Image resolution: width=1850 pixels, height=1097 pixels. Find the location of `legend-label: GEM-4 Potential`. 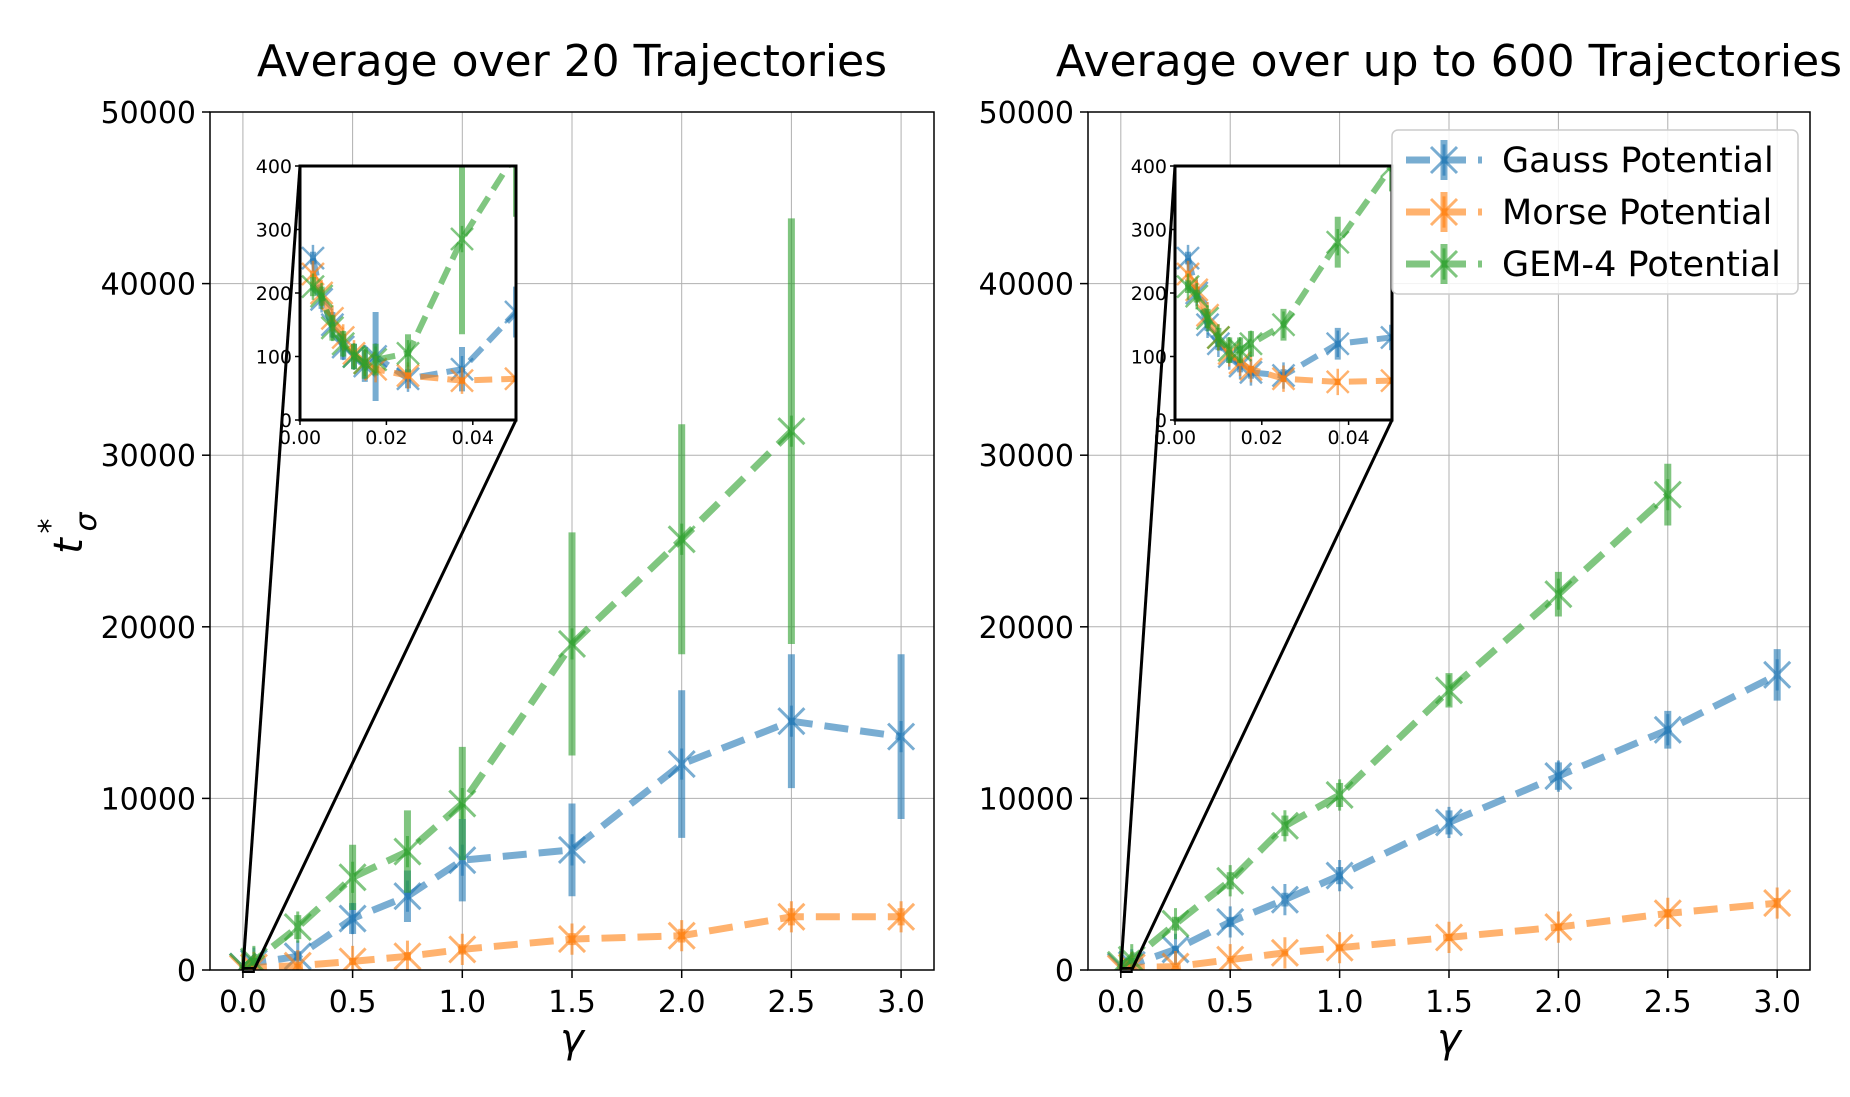

legend-label: GEM-4 Potential is located at coordinates (1641, 265).